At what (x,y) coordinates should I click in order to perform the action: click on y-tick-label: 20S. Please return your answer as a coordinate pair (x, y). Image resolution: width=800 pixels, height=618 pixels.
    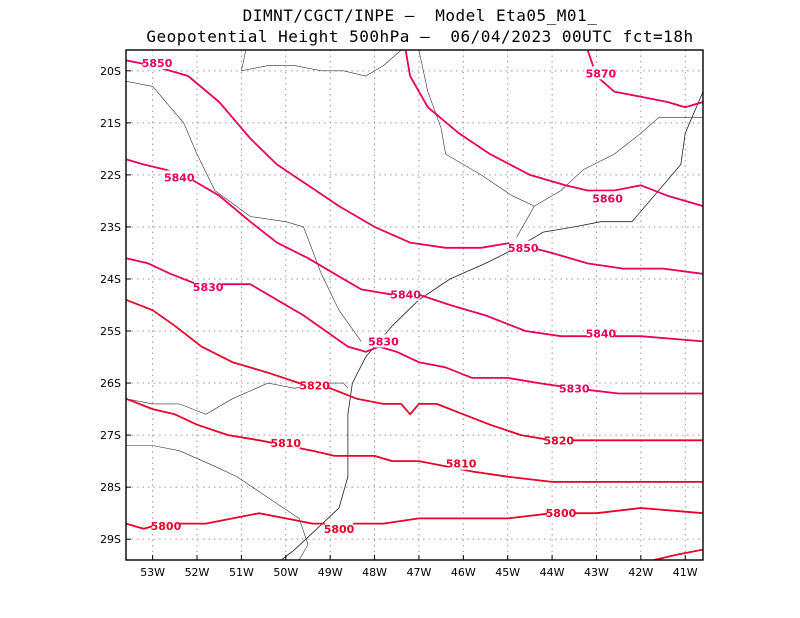
    Looking at the image, I should click on (110, 71).